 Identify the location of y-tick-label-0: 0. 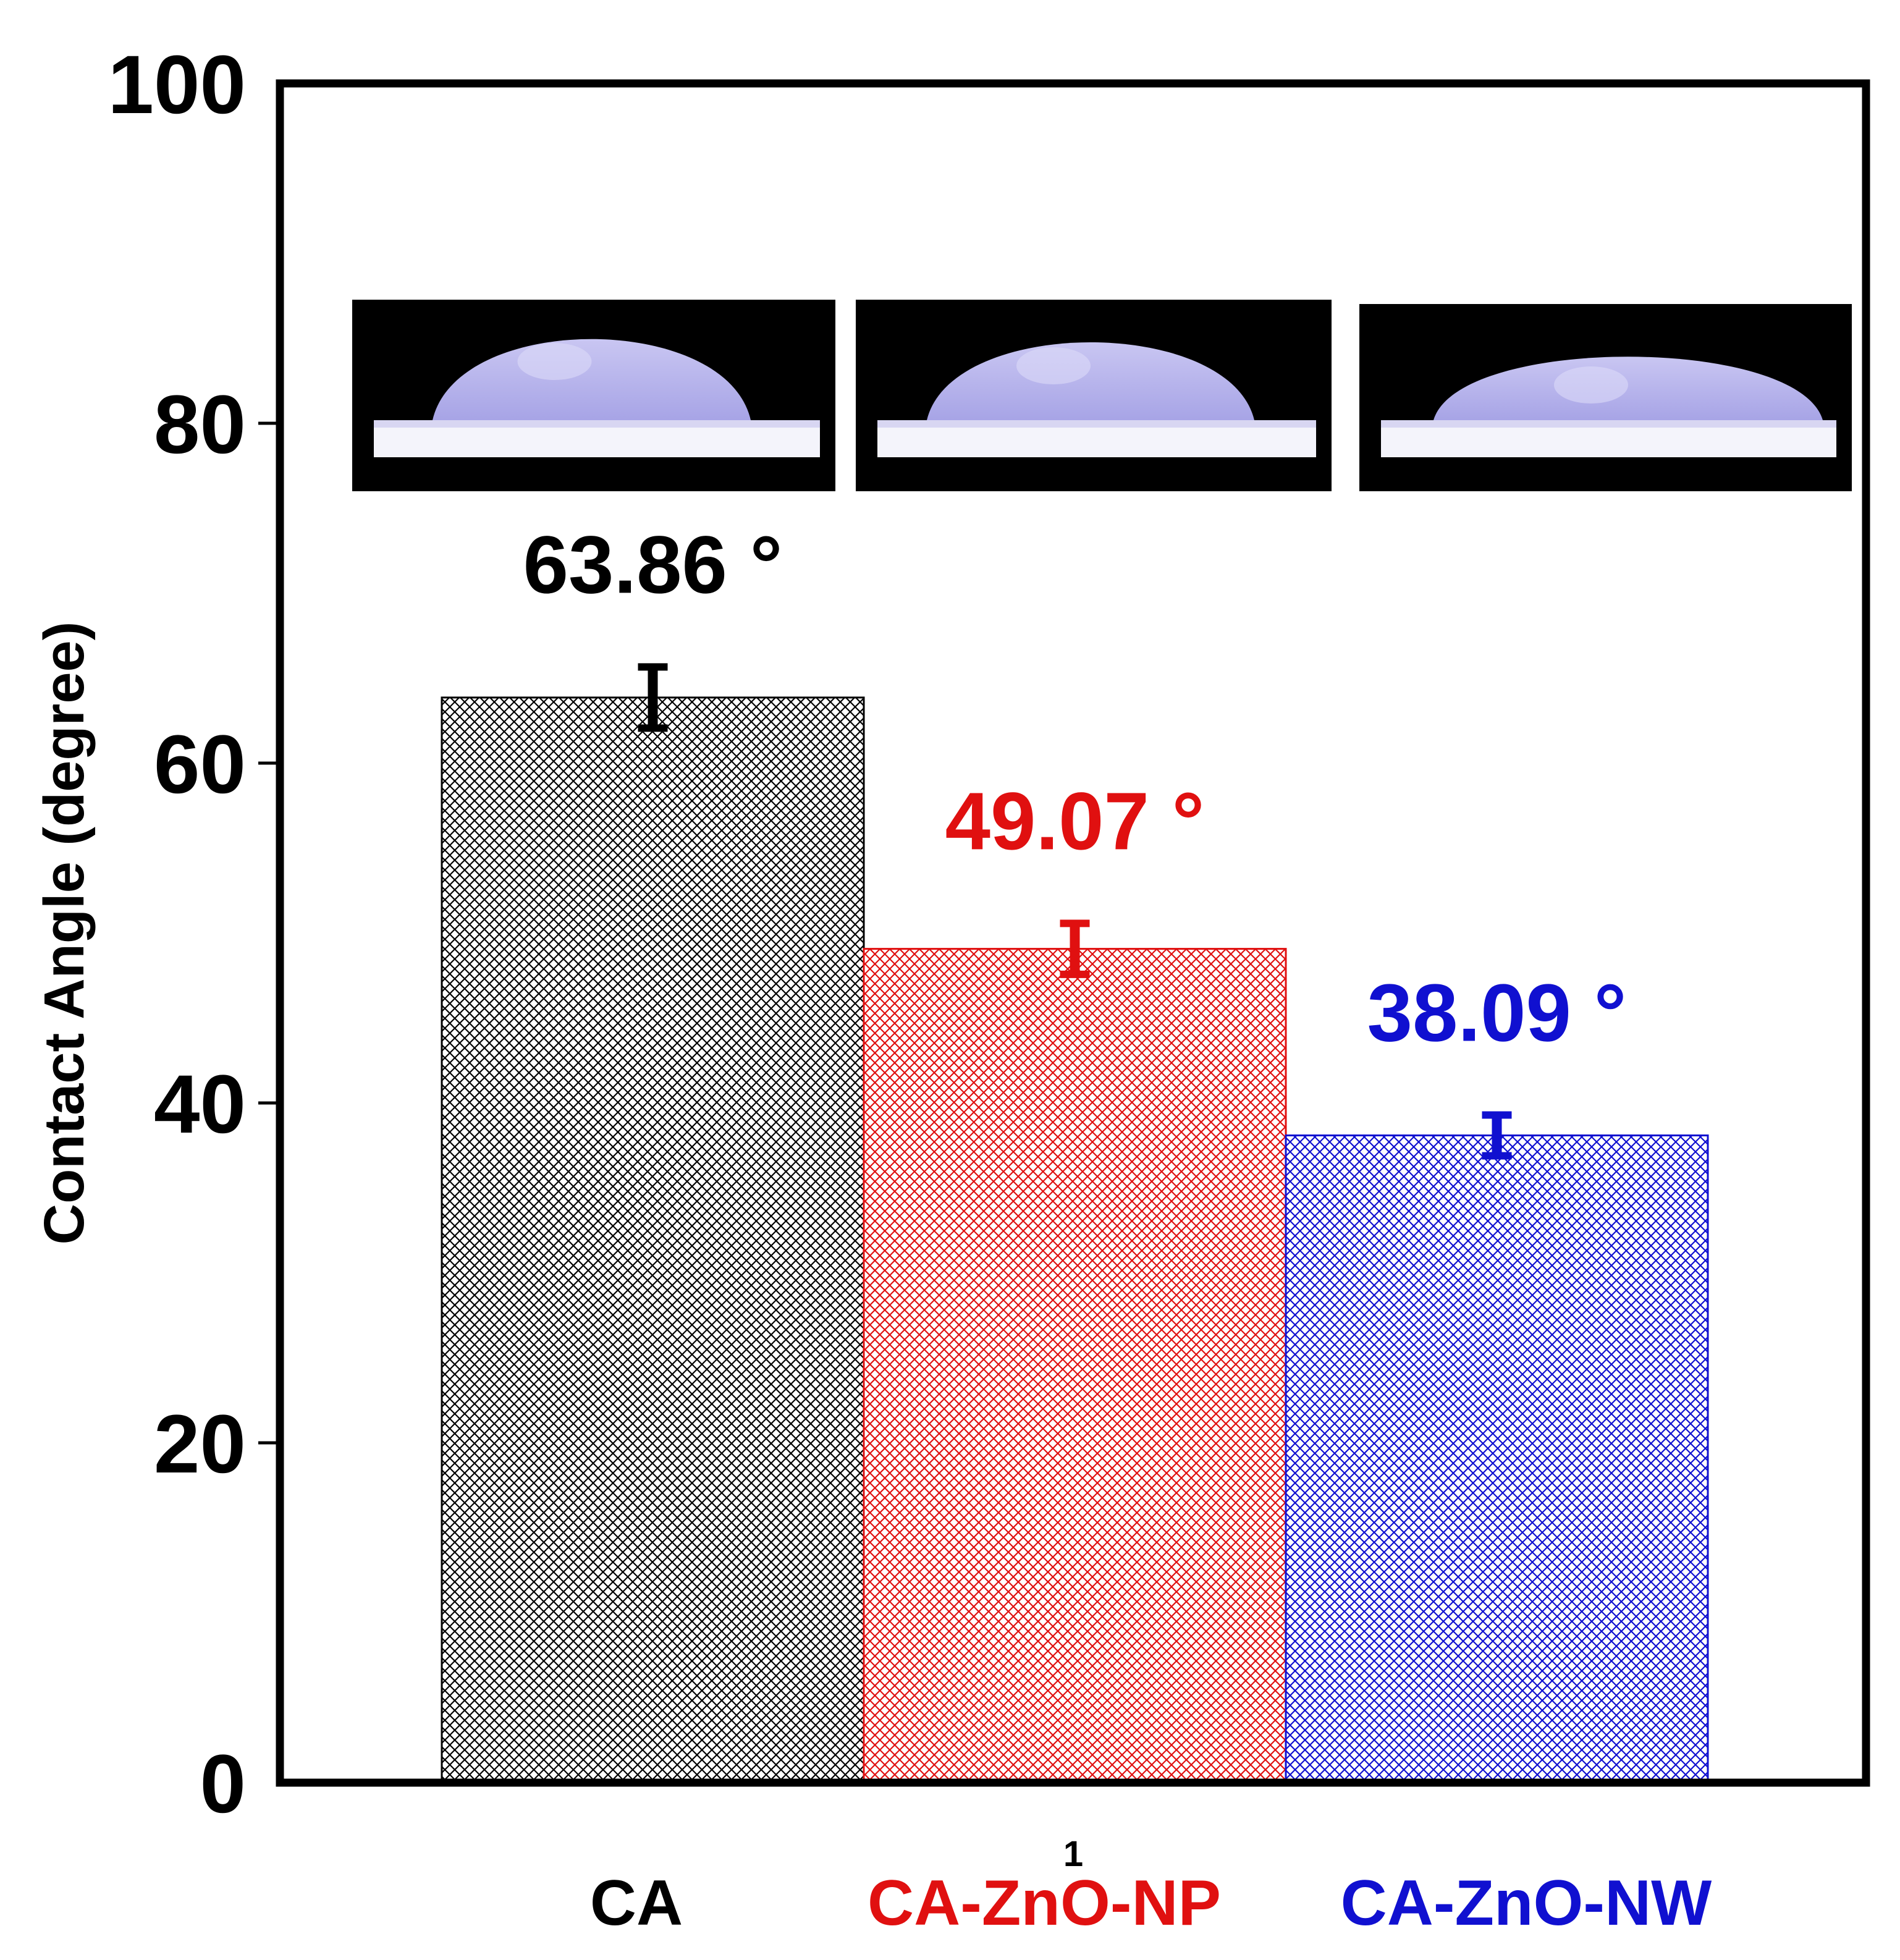
(223, 1784).